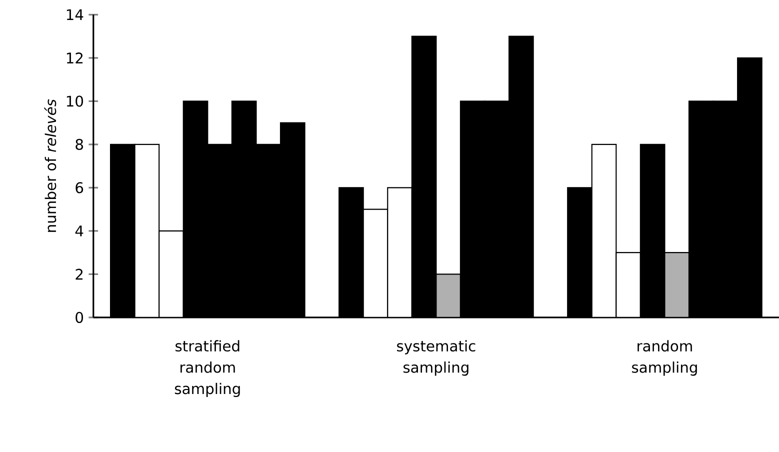  Describe the element at coordinates (79, 144) in the screenshot. I see `y-tick-label: 8` at that location.